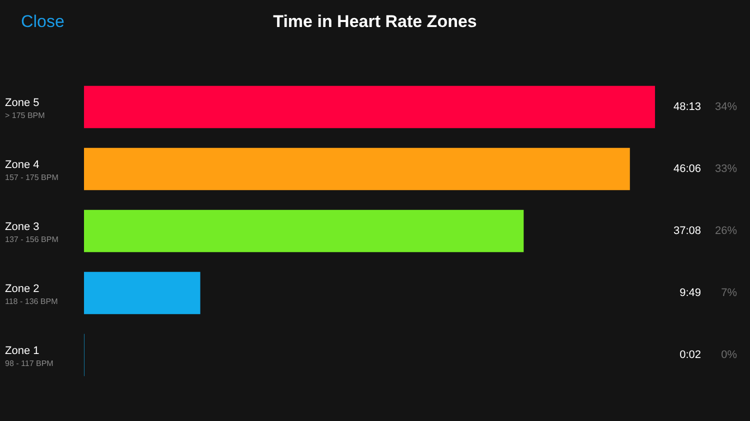  I want to click on data-label: 0:02, so click(690, 355).